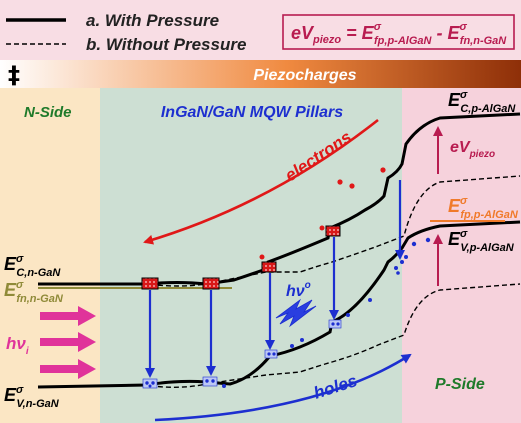 This screenshot has height=423, width=521. What do you see at coordinates (296, 313) in the screenshot?
I see `photon-emission-icon` at bounding box center [296, 313].